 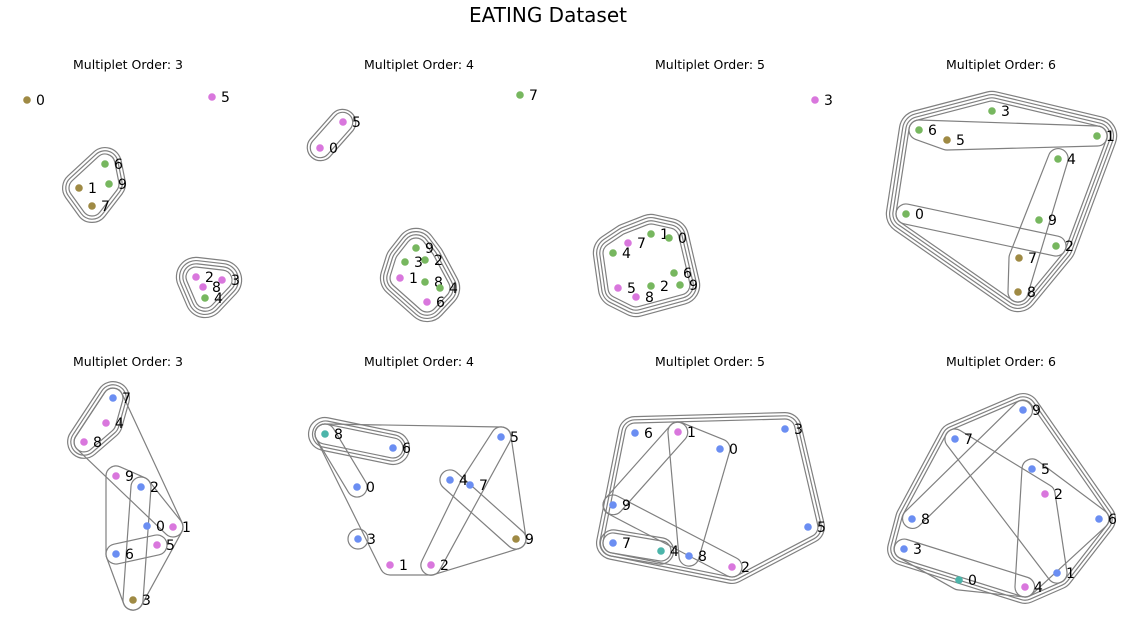 I want to click on panel-6: Multiplet Order: 4 8 5 6 4 7 0 9 3 1 2, so click(x=420, y=465).